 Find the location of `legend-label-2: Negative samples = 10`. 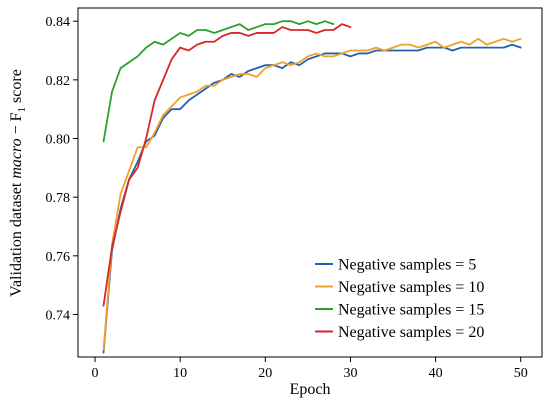

legend-label-2: Negative samples = 10 is located at coordinates (411, 287).